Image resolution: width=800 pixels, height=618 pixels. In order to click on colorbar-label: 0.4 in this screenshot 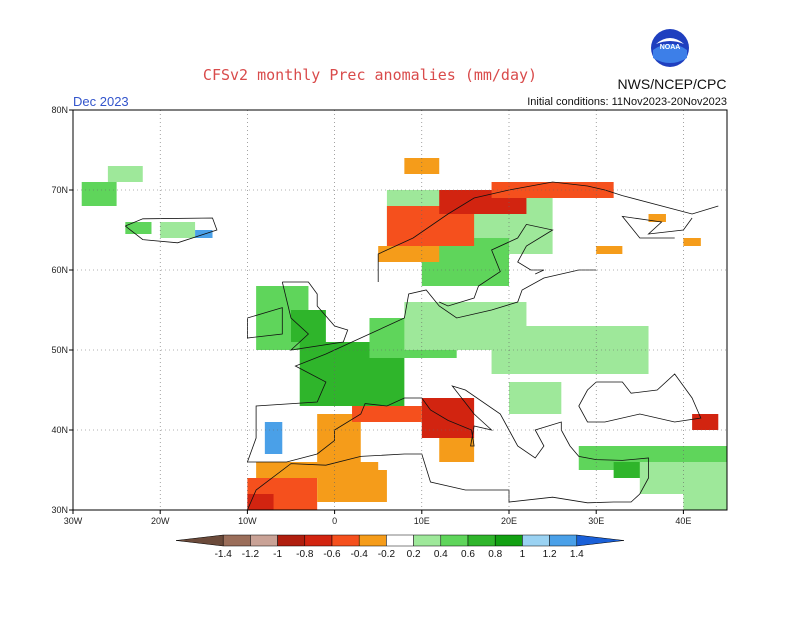, I will do `click(441, 554)`.